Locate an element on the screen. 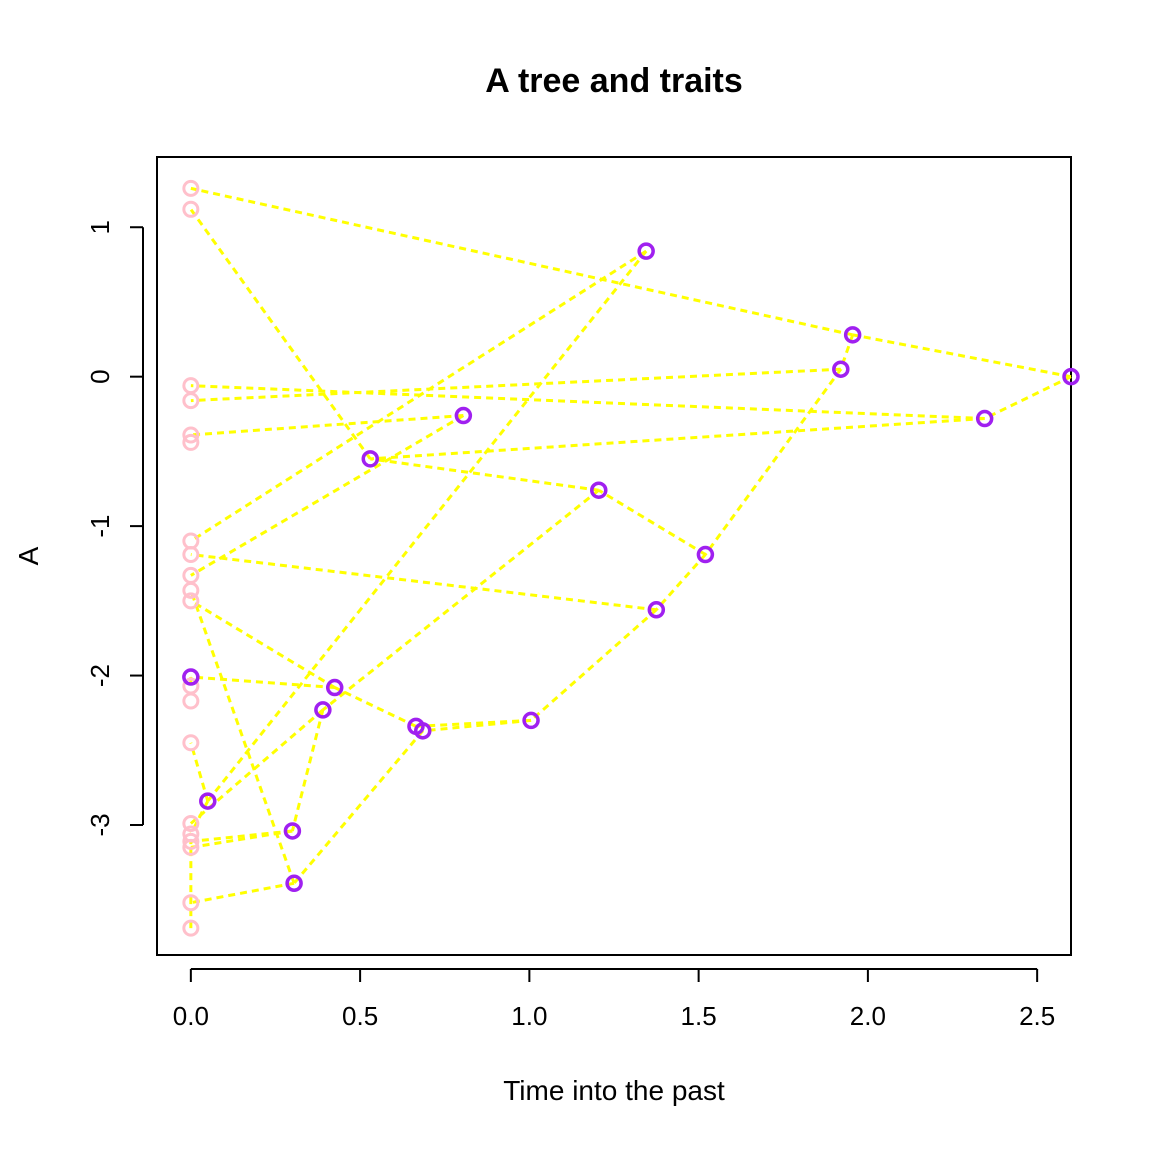 The image size is (1152, 1152). x-tick-label: 2.0 is located at coordinates (868, 1016).